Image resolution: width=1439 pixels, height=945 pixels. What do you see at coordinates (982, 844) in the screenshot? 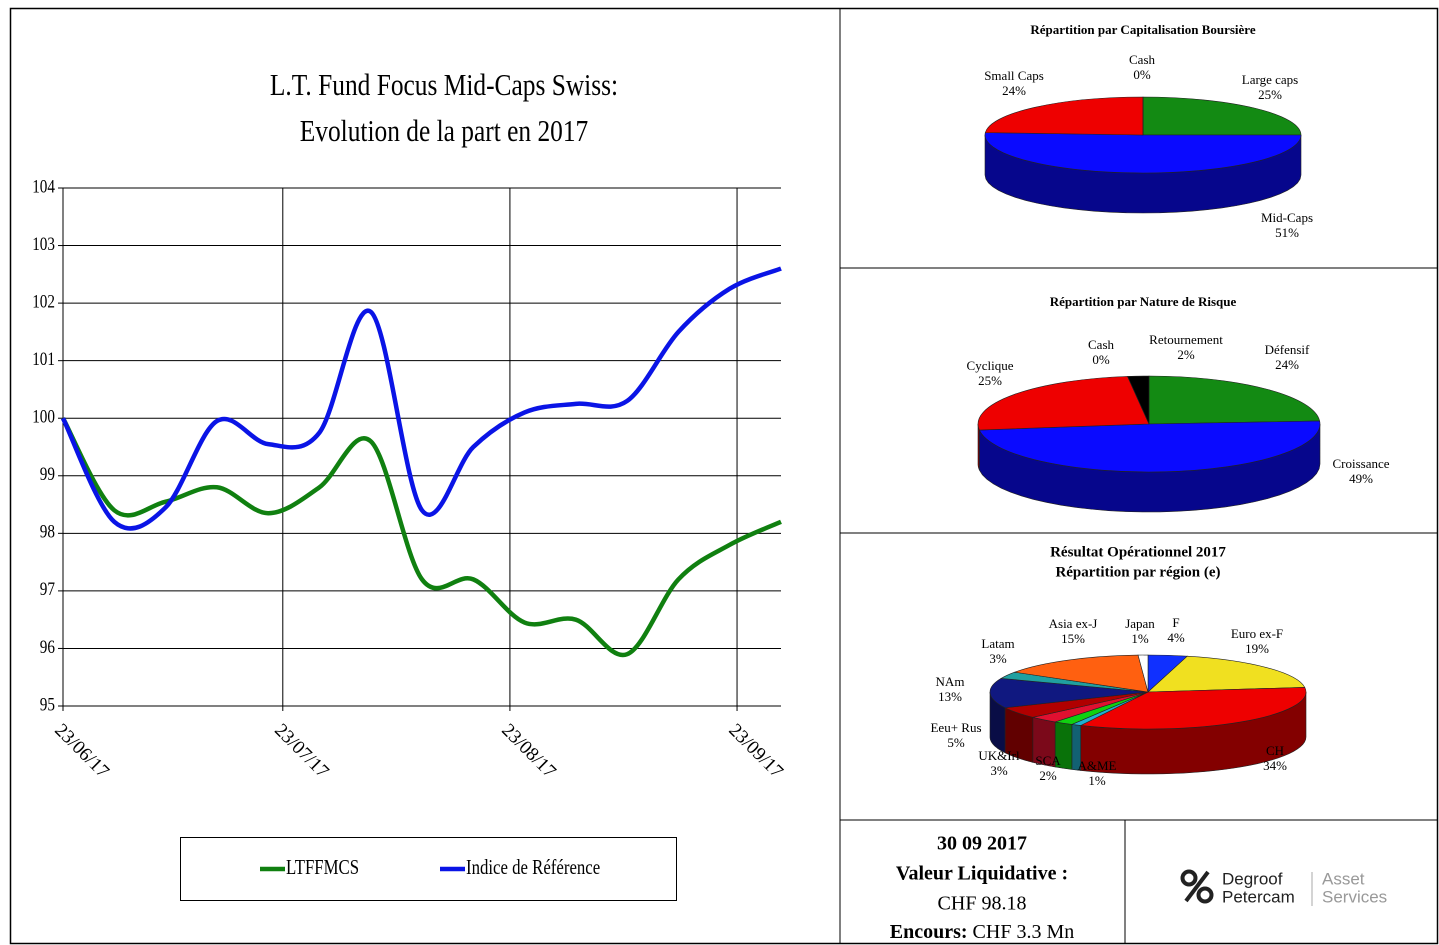
I see `info-date: 30 09 2017` at bounding box center [982, 844].